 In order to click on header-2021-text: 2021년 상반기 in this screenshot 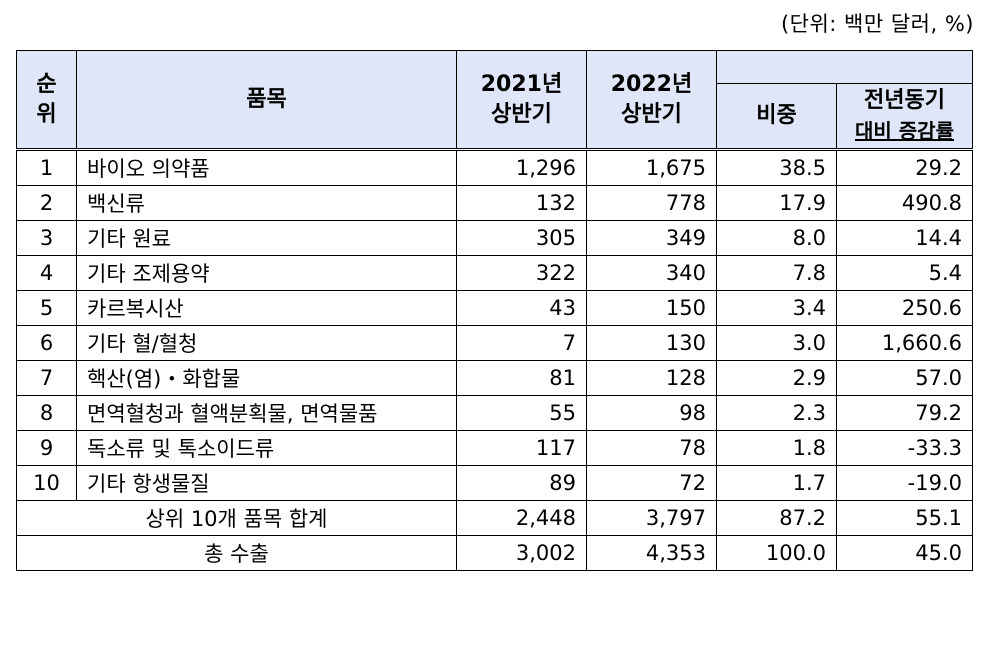, I will do `click(521, 99)`.